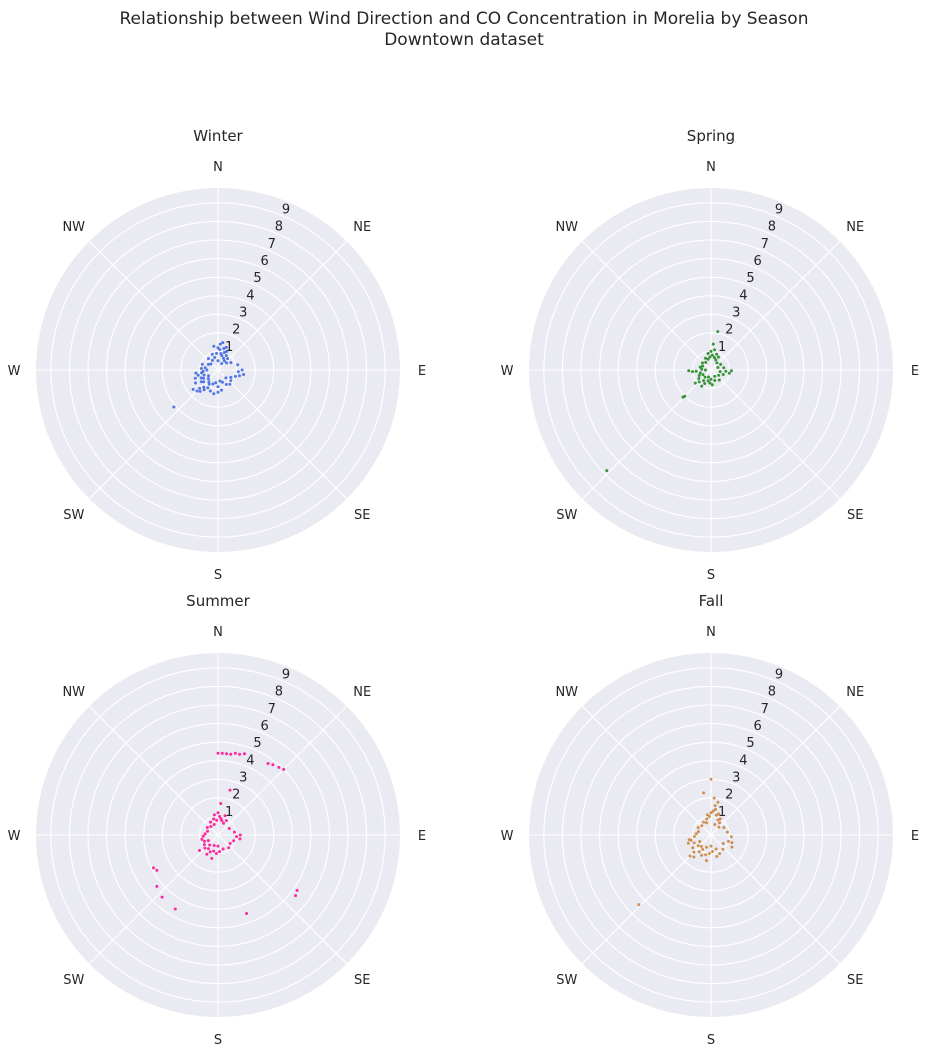 The width and height of the screenshot is (927, 1055). What do you see at coordinates (229, 812) in the screenshot?
I see `radial-tick-label: 1` at bounding box center [229, 812].